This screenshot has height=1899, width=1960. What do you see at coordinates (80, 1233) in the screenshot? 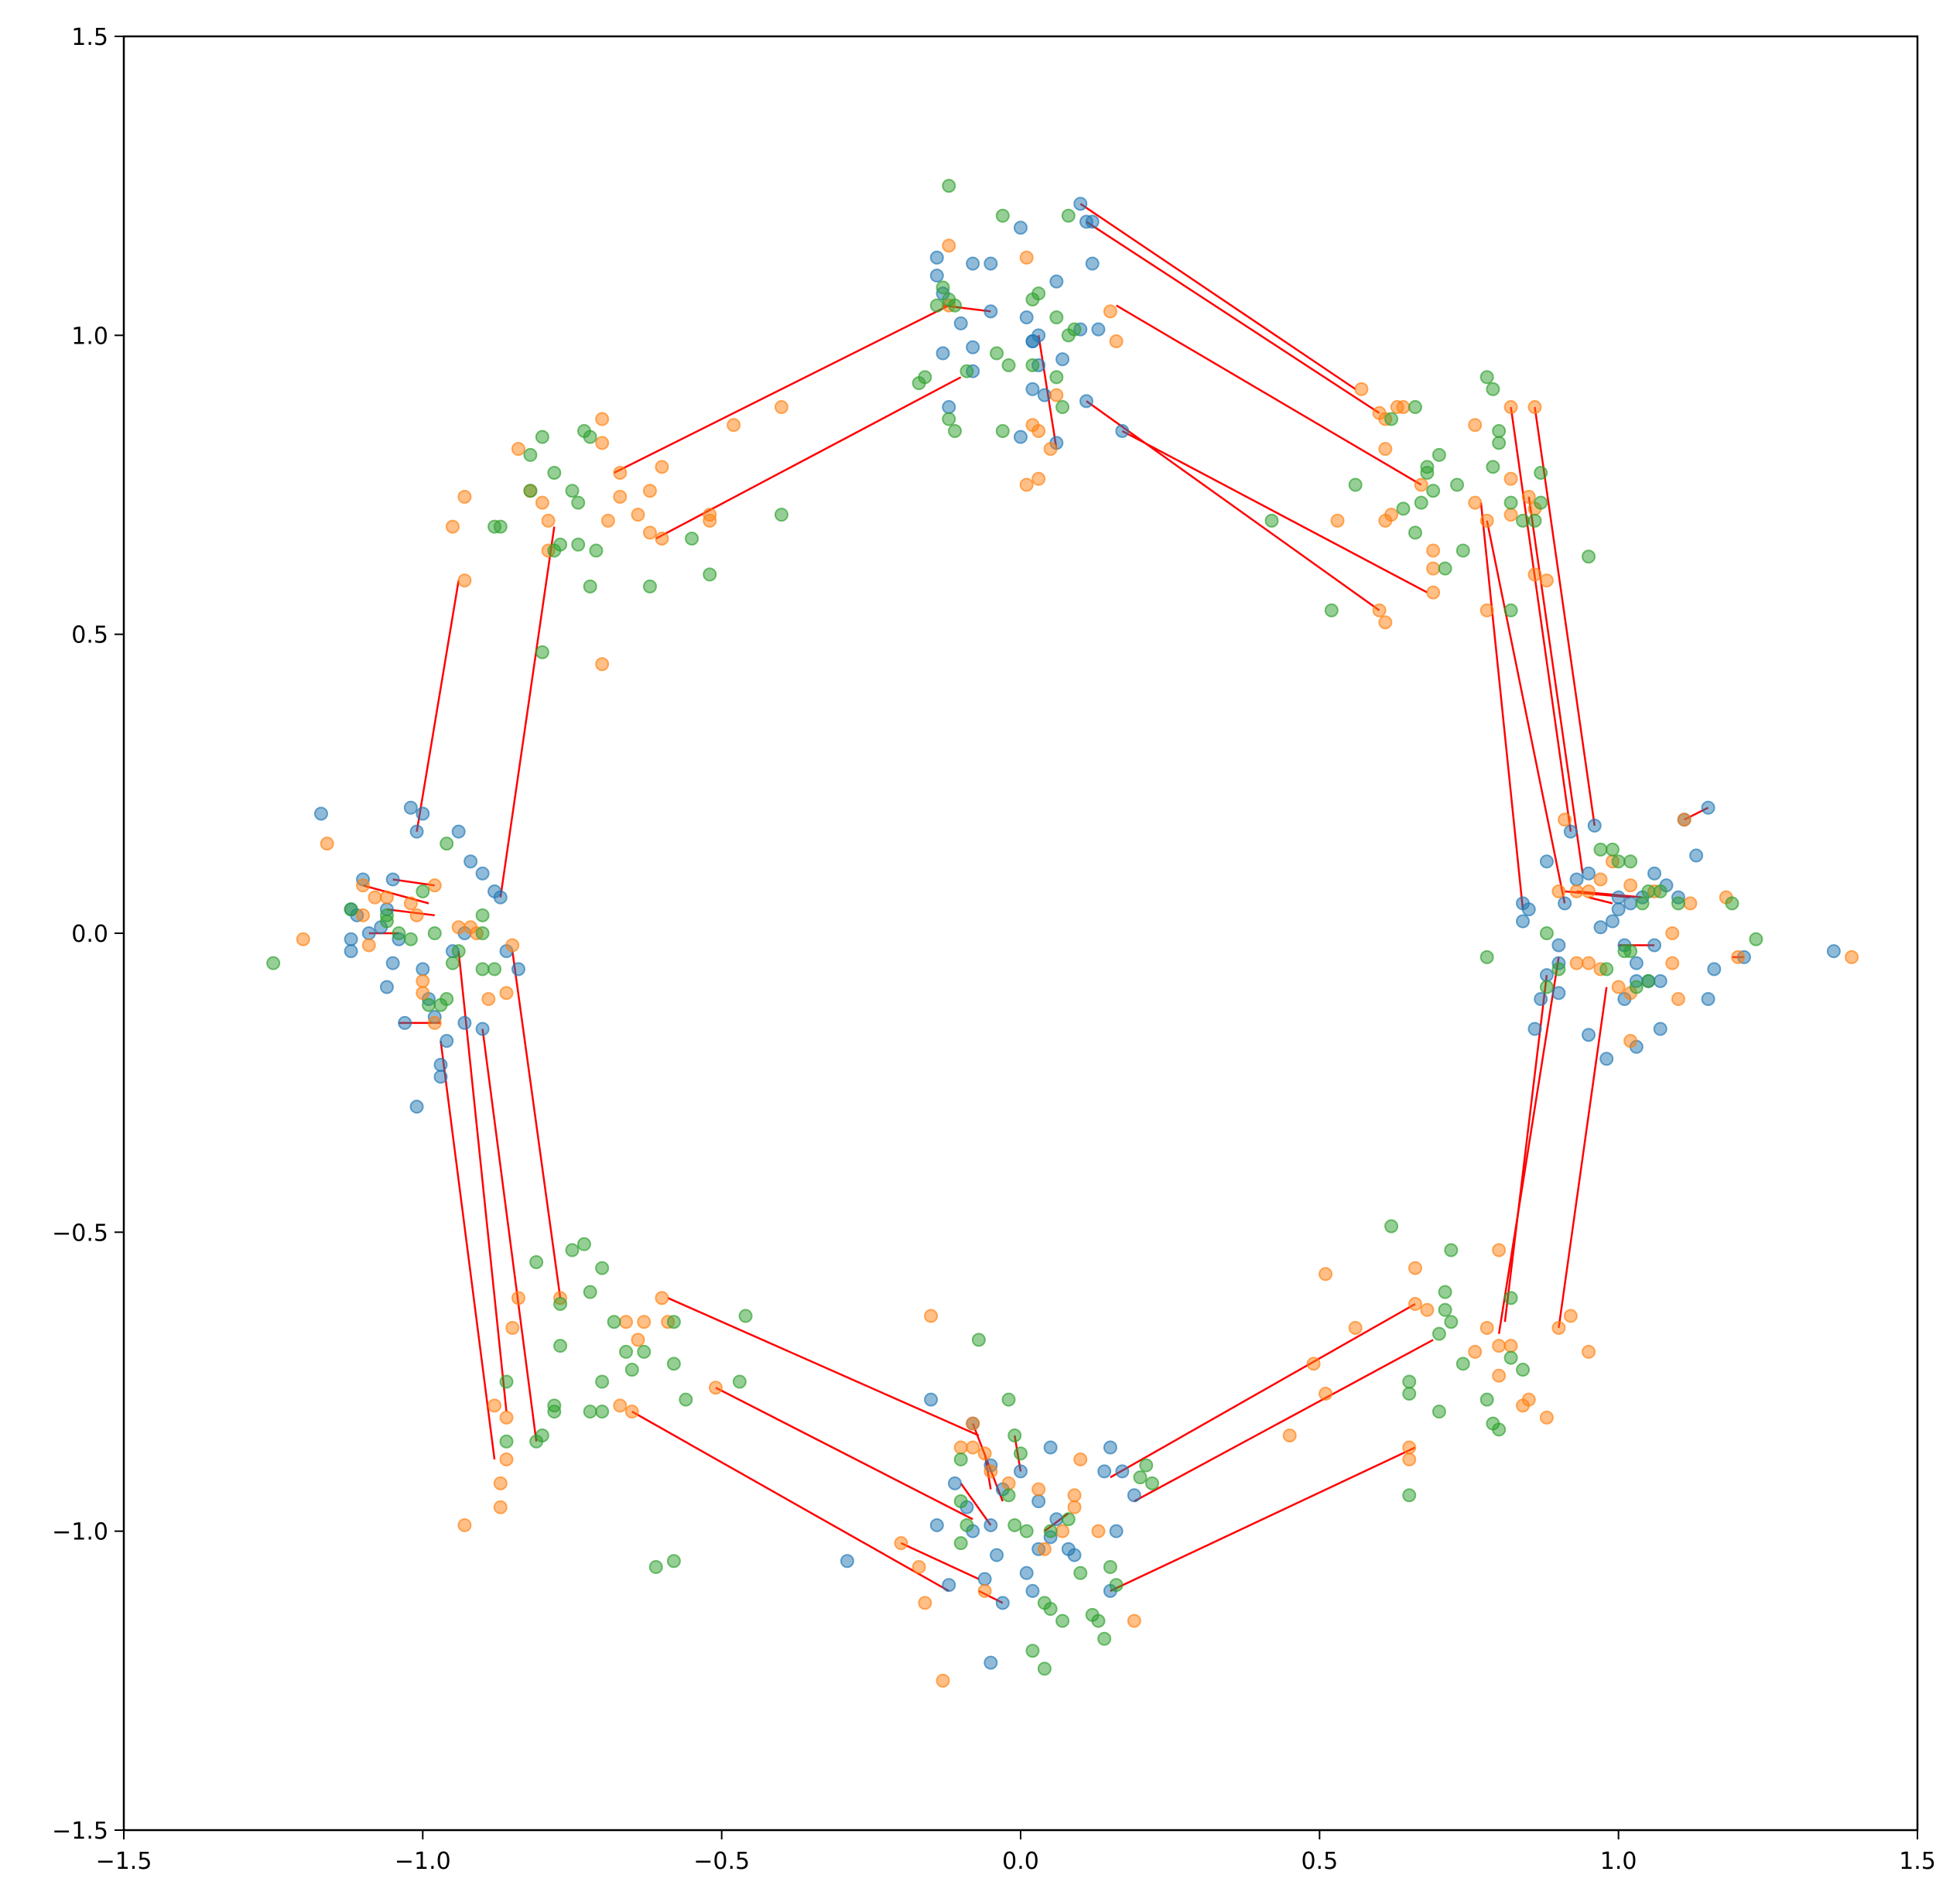
I see `y-tick-label: −0.5` at bounding box center [80, 1233].